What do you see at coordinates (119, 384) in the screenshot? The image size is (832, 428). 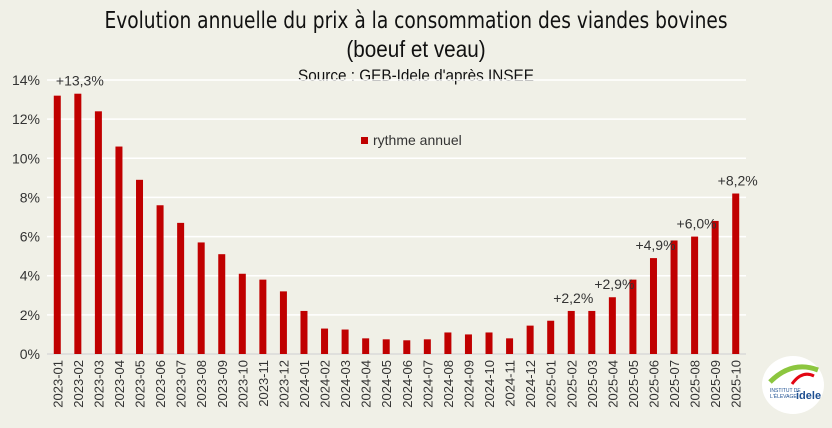 I see `x-tick-label: 2023-04` at bounding box center [119, 384].